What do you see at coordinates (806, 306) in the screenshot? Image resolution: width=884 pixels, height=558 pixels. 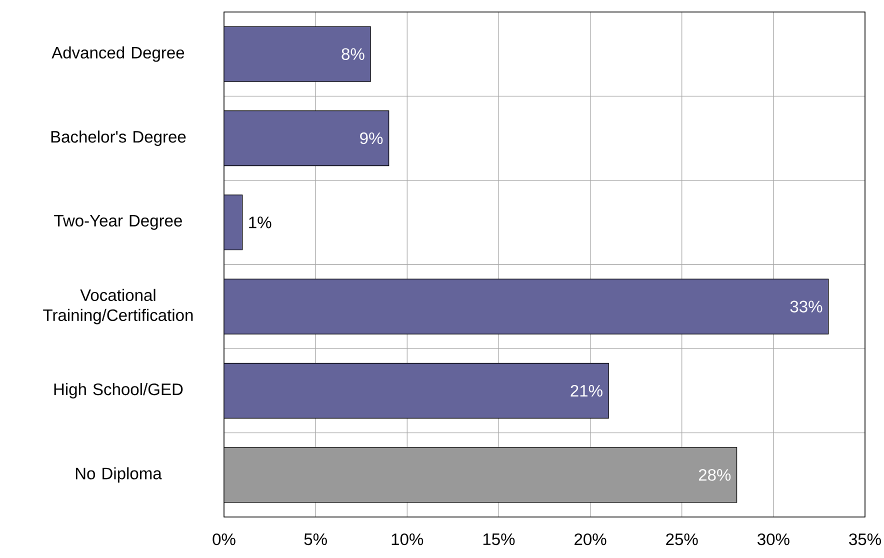 I see `data-label: 33%` at bounding box center [806, 306].